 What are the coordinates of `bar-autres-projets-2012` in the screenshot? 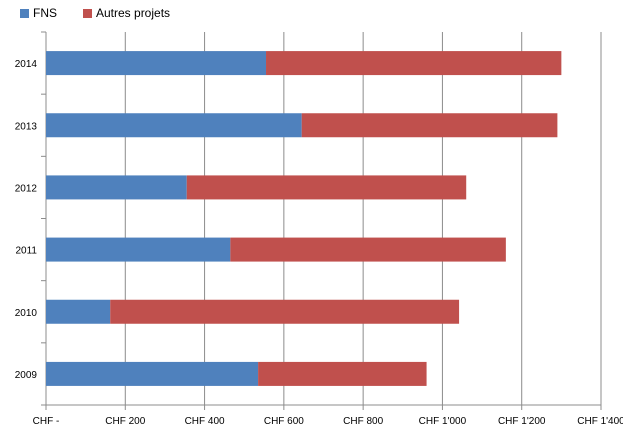 It's located at (326, 187).